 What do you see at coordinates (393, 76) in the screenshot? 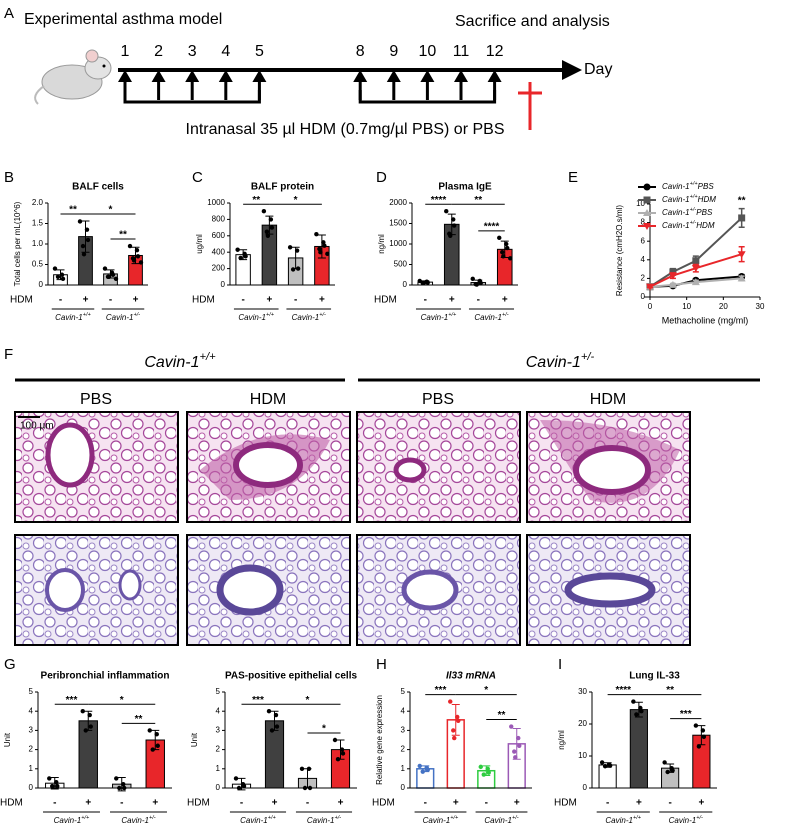
I see `dose-arrow-head` at bounding box center [393, 76].